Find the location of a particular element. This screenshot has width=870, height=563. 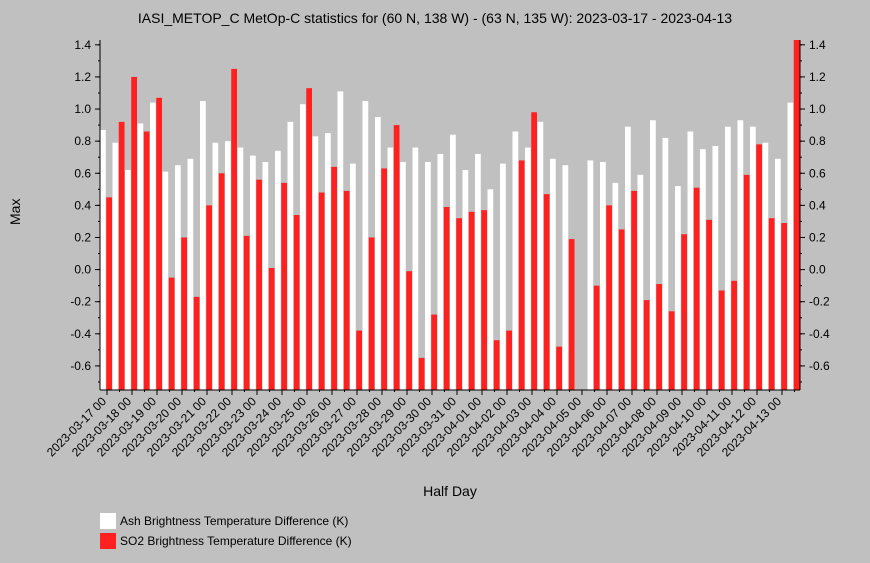

y-tick-label-left: 0.2 is located at coordinates (82, 237).